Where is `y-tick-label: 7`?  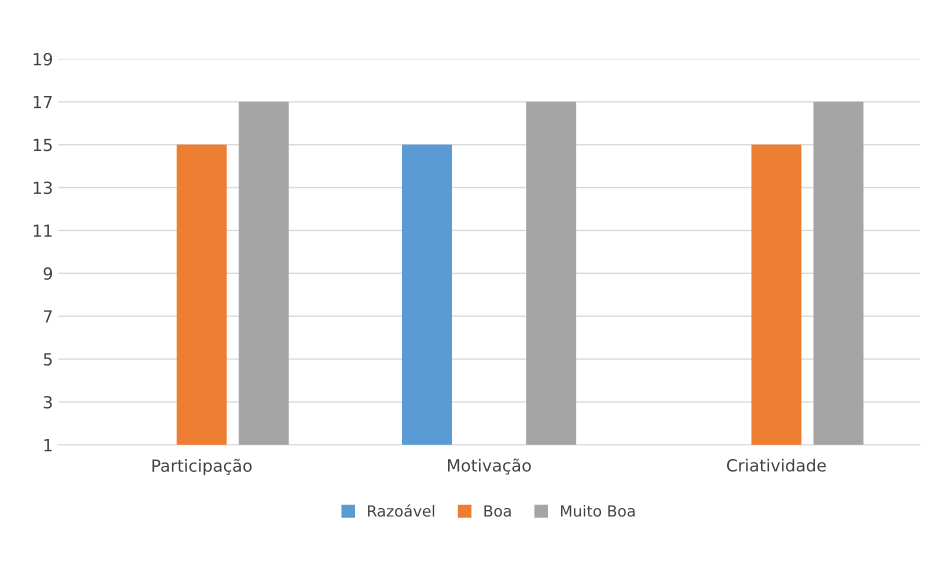
y-tick-label: 7 is located at coordinates (48, 316).